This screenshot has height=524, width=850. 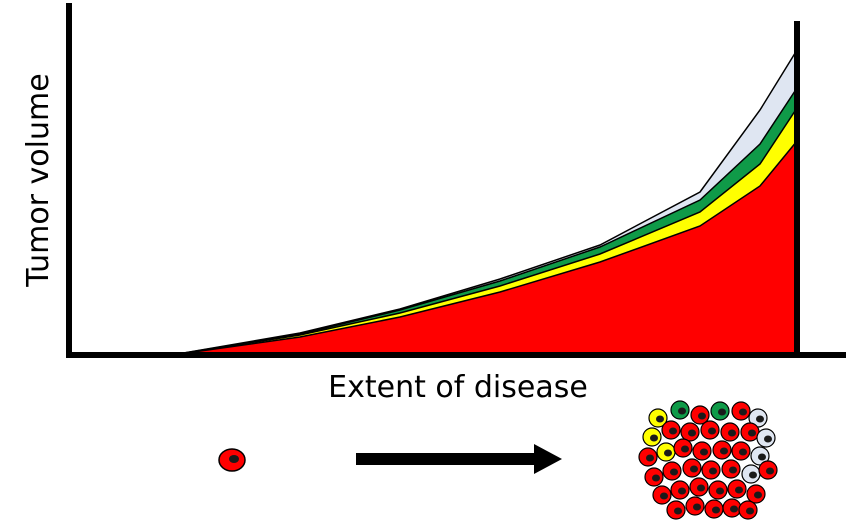 I want to click on arrow-icon, so click(x=459, y=459).